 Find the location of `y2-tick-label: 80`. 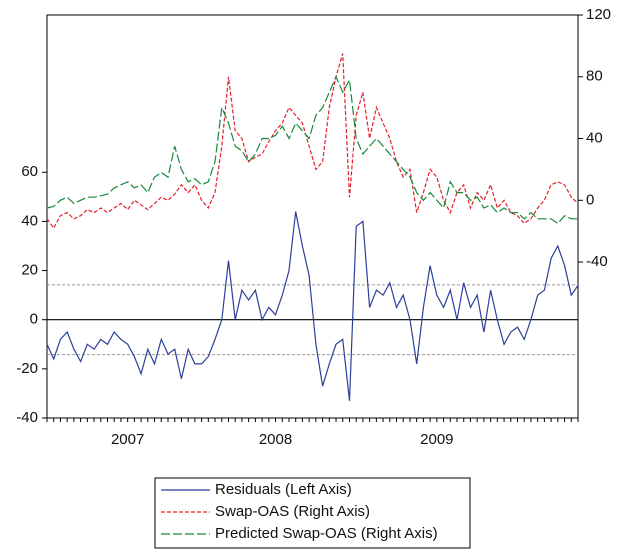

y2-tick-label: 80 is located at coordinates (594, 76).